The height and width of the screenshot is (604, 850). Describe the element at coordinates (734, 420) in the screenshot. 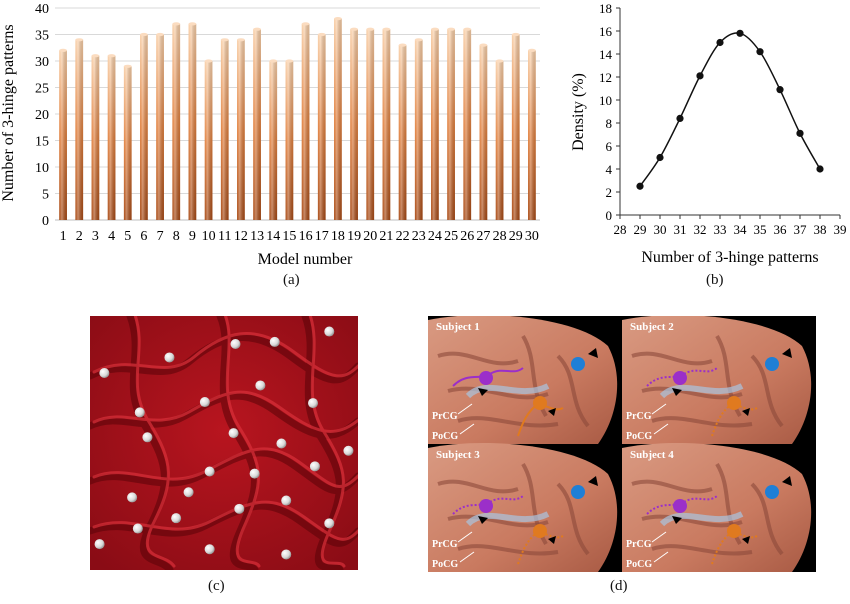

I see `orange-gyral-line` at that location.